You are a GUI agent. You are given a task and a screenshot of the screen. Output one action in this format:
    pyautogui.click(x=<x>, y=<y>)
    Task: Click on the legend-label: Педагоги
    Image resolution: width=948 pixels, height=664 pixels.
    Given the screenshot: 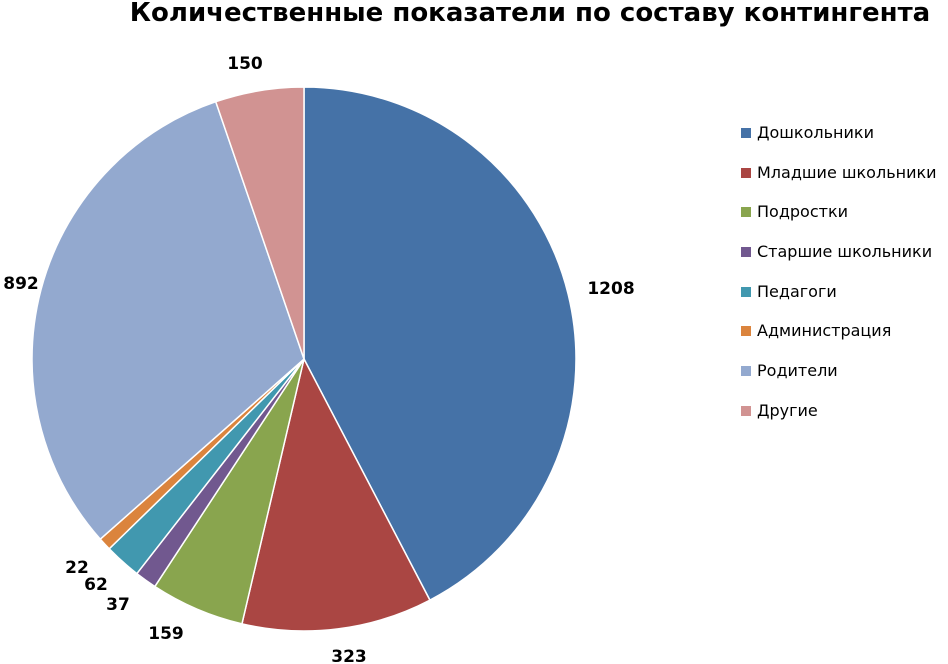 What is the action you would take?
    pyautogui.click(x=797, y=291)
    